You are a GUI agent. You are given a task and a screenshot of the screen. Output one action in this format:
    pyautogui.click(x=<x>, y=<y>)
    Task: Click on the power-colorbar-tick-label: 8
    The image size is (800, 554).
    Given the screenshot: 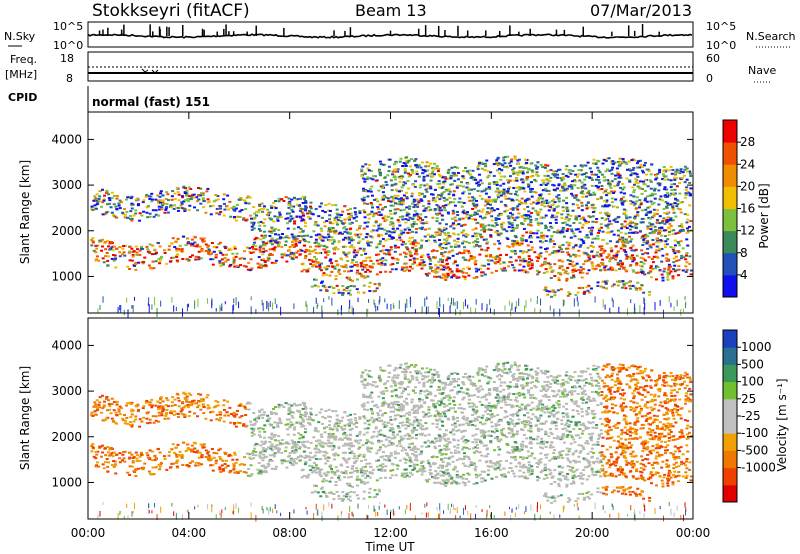 What is the action you would take?
    pyautogui.click(x=744, y=253)
    